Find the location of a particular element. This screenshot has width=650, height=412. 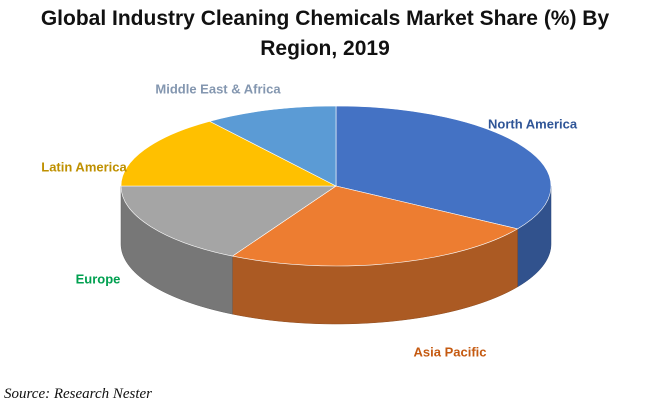

slice-label: Latin America is located at coordinates (84, 166).